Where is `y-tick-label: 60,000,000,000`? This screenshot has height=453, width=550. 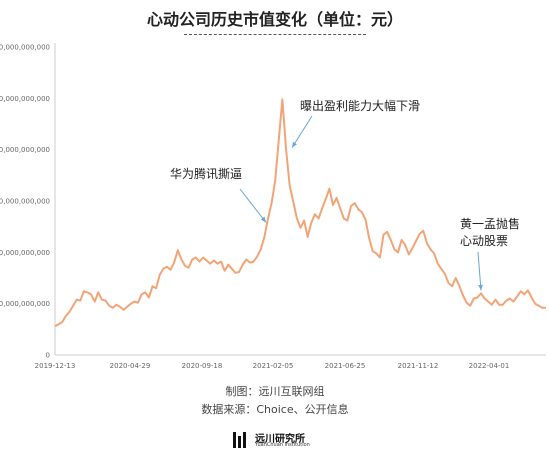 y-tick-label: 60,000,000,000 is located at coordinates (25, 48).